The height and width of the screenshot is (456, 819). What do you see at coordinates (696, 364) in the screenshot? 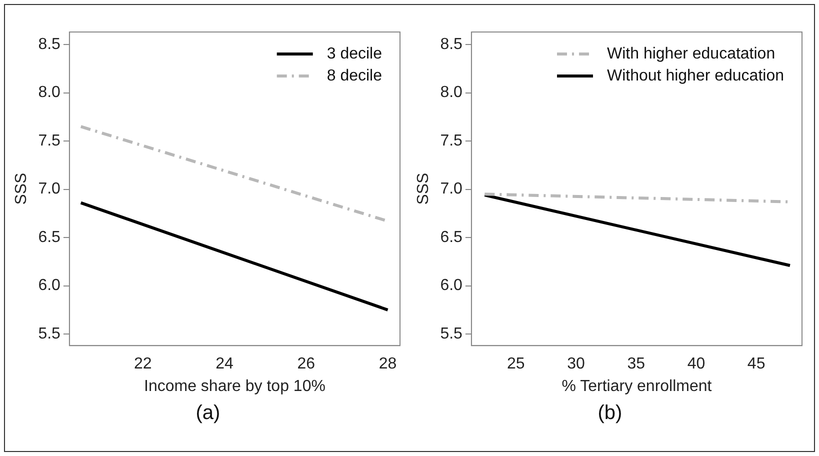
I see `x-tick-label: 40` at bounding box center [696, 364].